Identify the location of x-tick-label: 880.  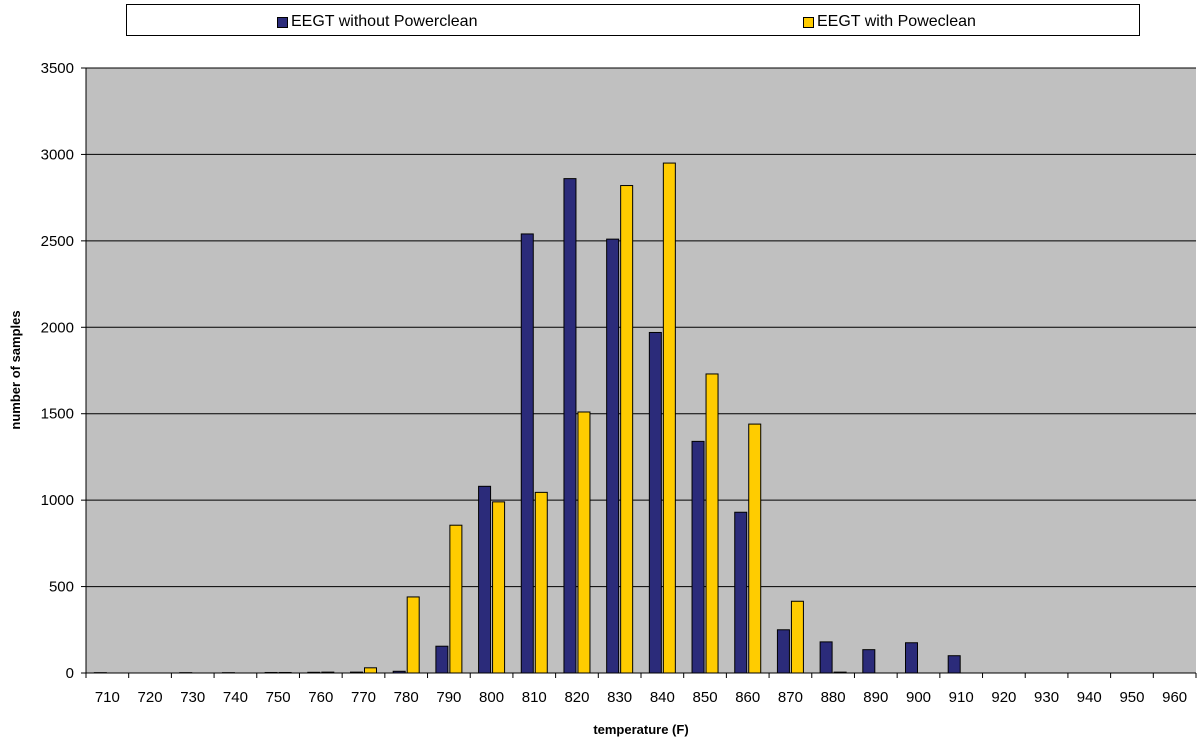
(833, 697).